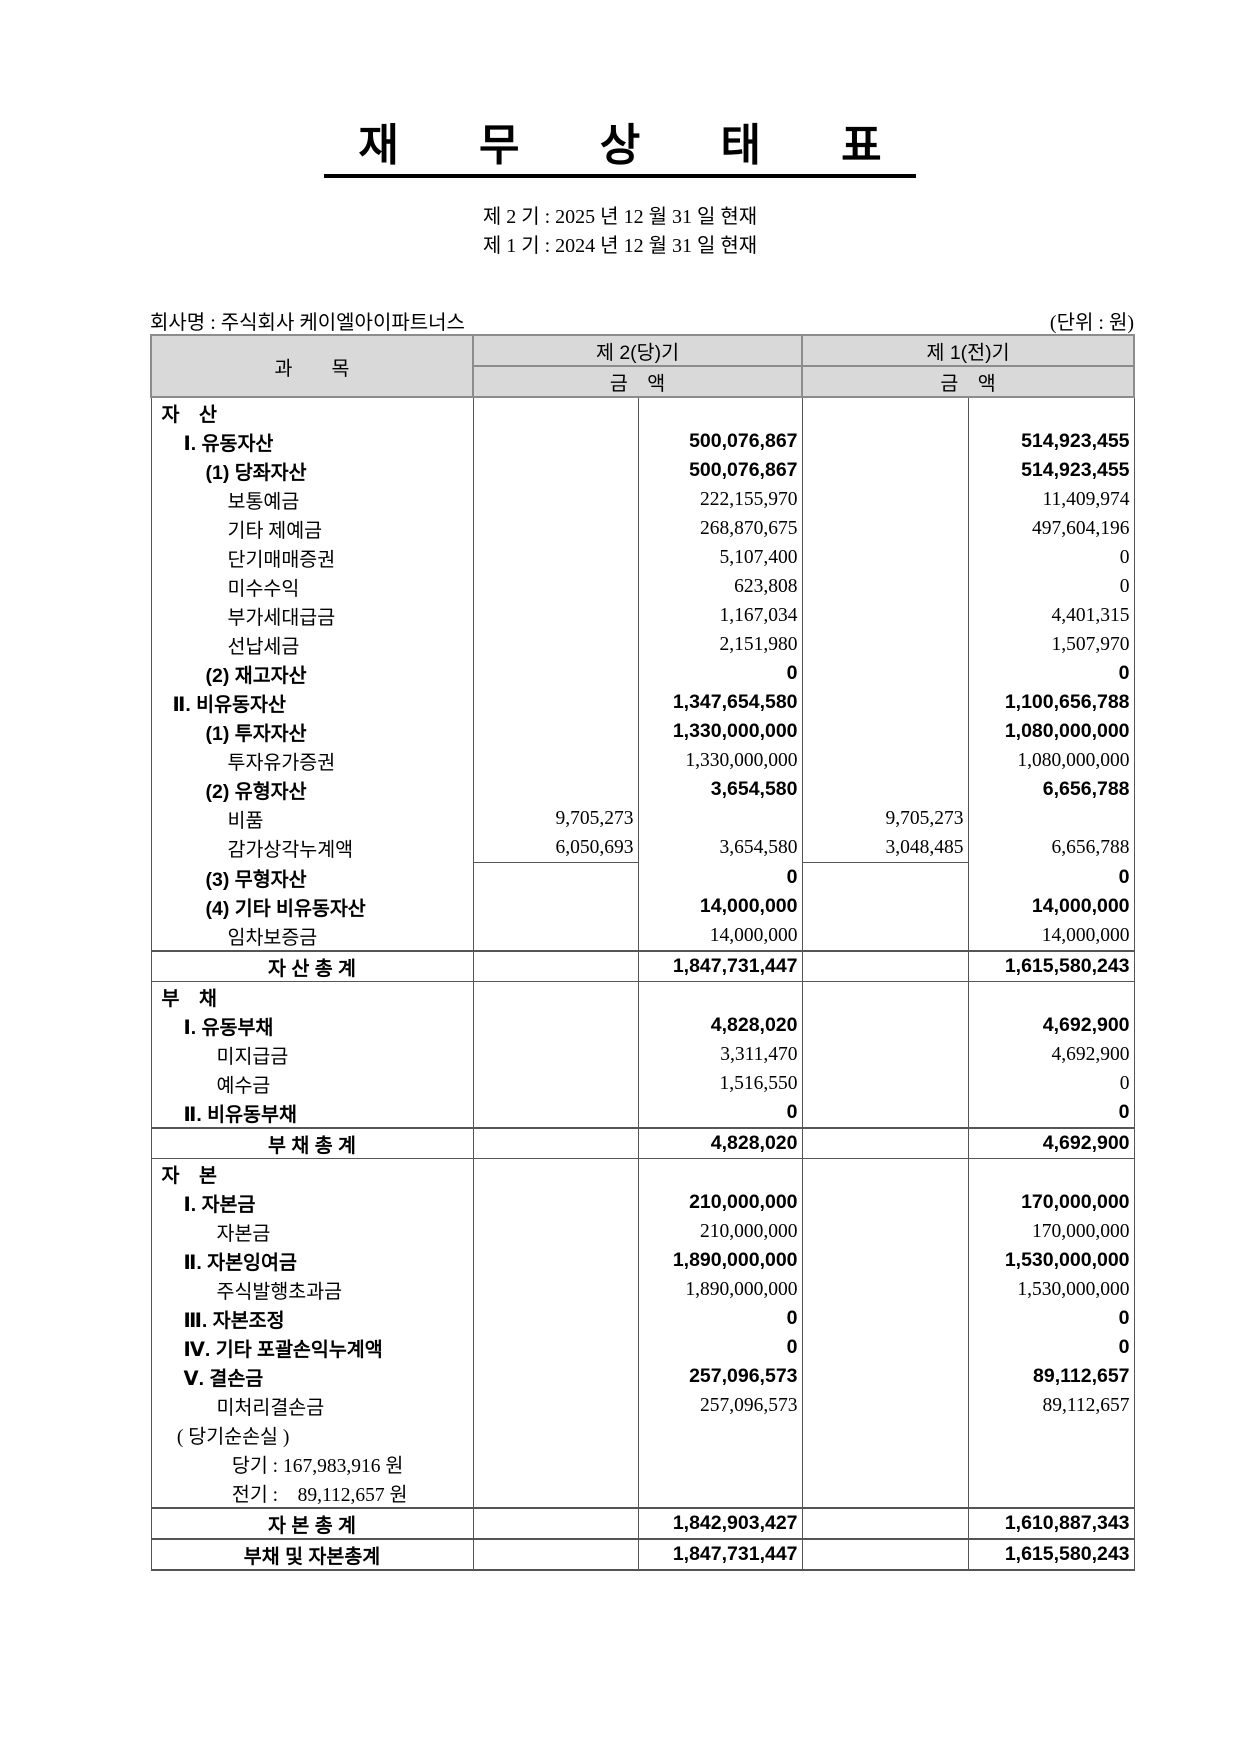  Describe the element at coordinates (642, 586) in the screenshot. I see `table-row: 미수수익 623,808 0` at that location.